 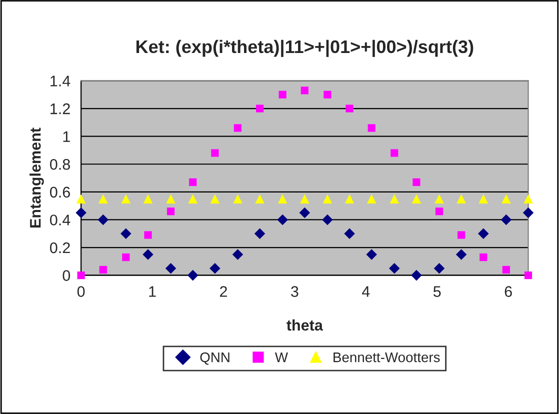 What do you see at coordinates (294, 291) in the screenshot?
I see `x-tick-label: 3` at bounding box center [294, 291].